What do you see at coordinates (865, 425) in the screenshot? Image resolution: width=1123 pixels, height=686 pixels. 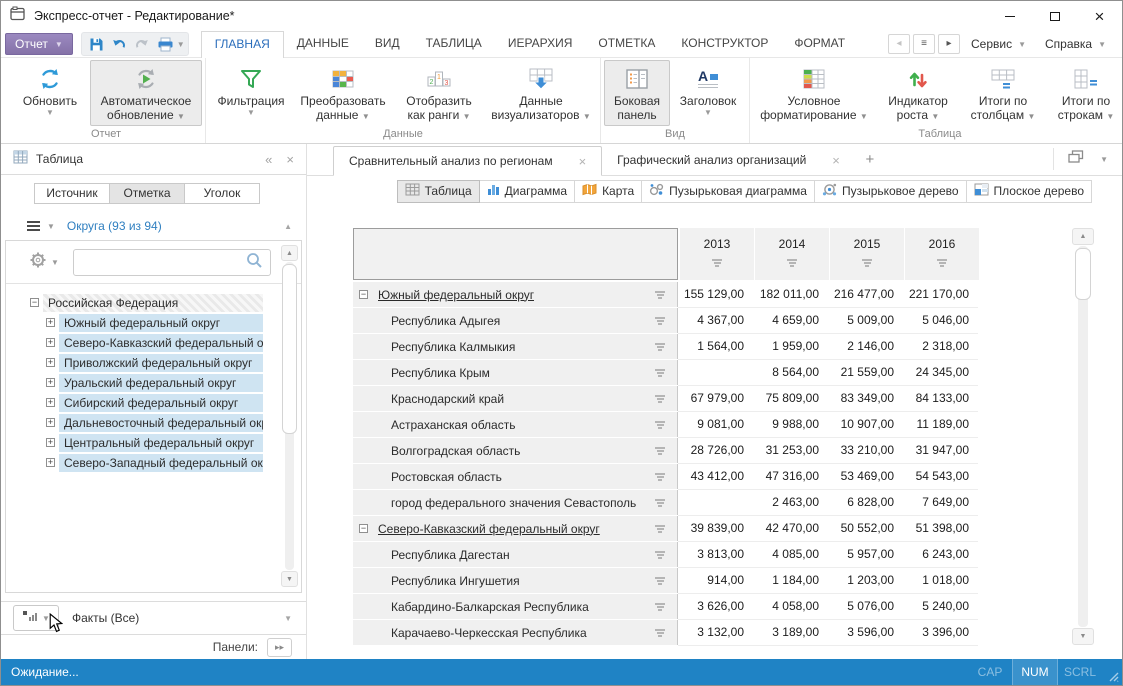 I see `value-cell: 10 907,00` at bounding box center [865, 425].